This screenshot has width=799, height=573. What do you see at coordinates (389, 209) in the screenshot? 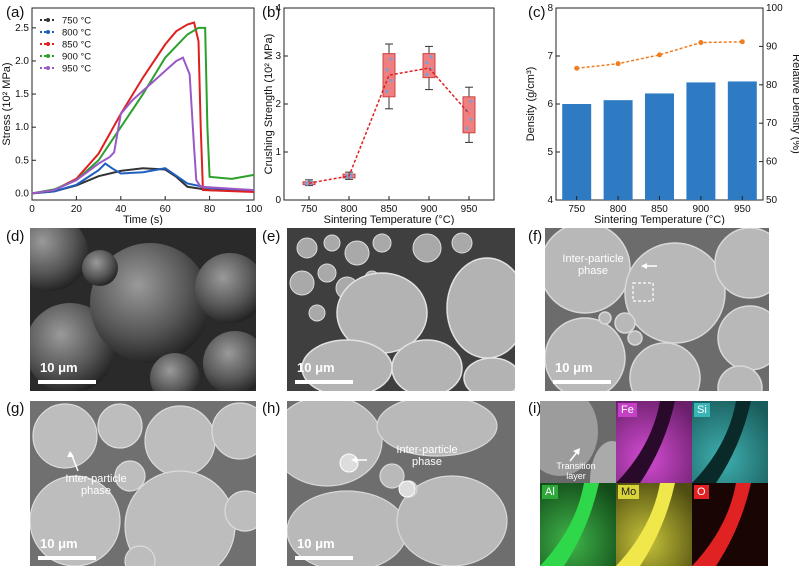
I see `x-tick-label: 850` at bounding box center [389, 209].